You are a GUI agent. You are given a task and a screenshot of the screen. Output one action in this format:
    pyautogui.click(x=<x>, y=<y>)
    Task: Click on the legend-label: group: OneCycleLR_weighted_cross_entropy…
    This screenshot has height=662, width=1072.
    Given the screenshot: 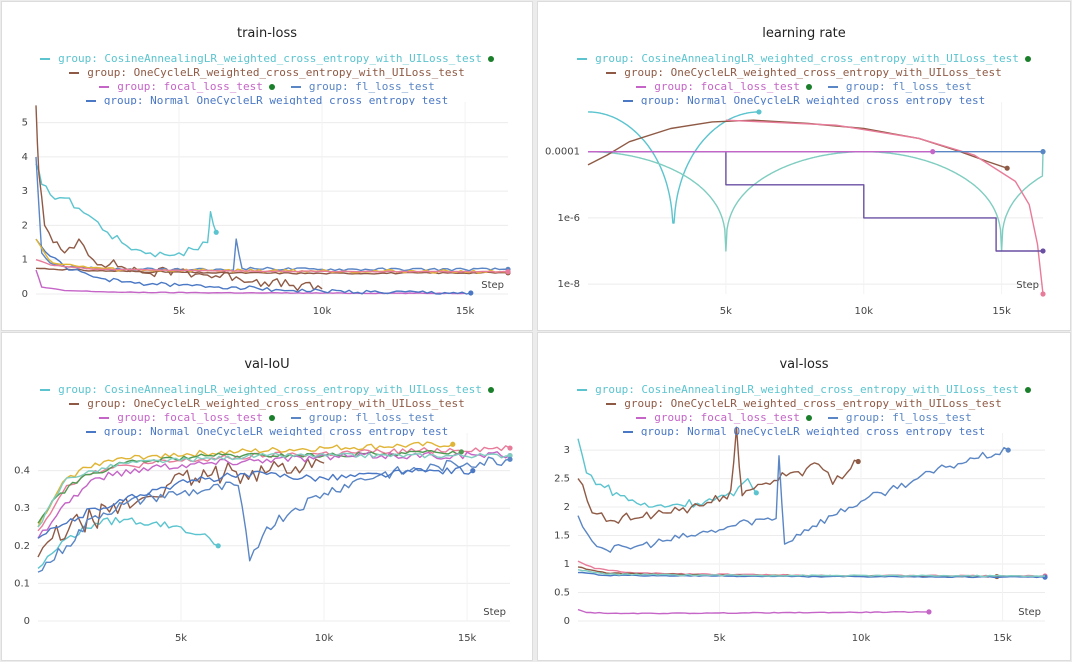 What is the action you would take?
    pyautogui.click(x=813, y=403)
    